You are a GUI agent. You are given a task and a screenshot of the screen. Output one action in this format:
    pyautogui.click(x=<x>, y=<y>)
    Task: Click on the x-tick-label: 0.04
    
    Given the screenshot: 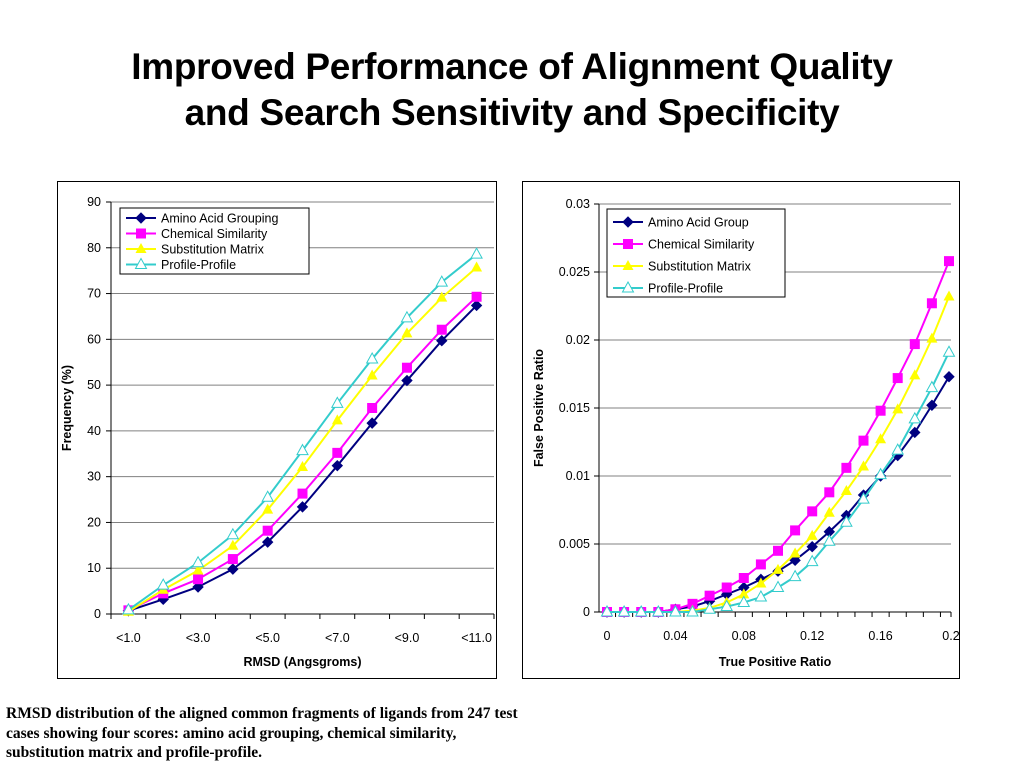 What is the action you would take?
    pyautogui.click(x=675, y=636)
    